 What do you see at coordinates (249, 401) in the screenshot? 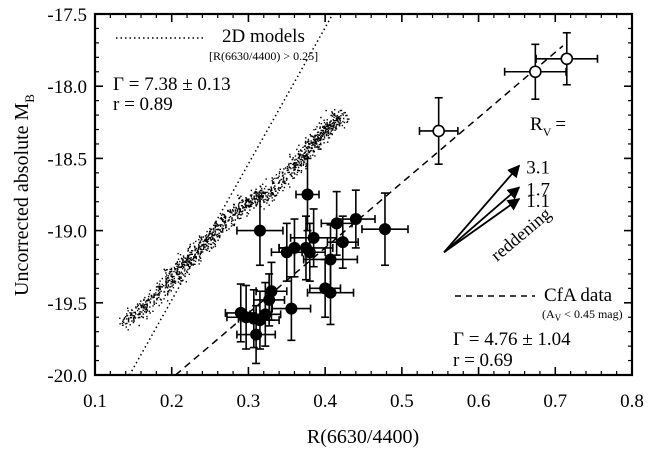
I see `x-tick-label: 0.3` at bounding box center [249, 401].